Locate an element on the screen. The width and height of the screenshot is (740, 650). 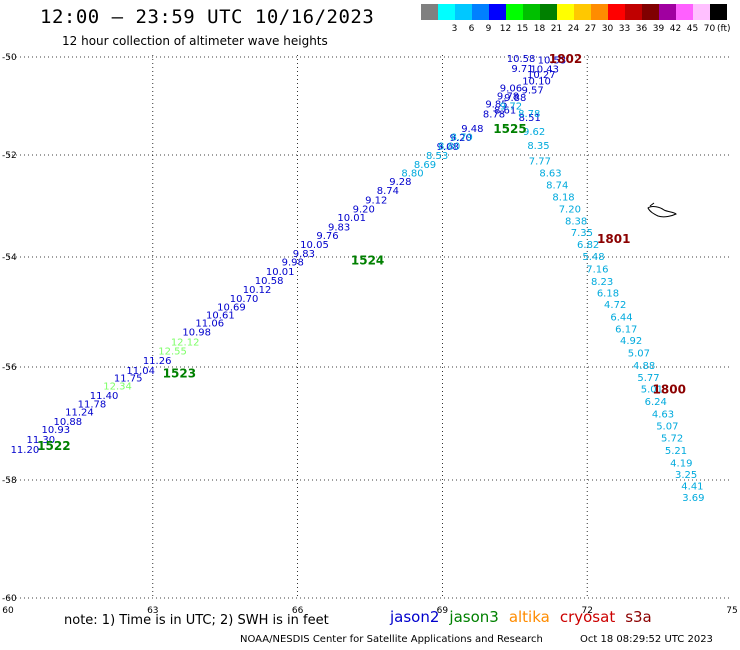
x-tick-label: 75 is located at coordinates (731, 611).